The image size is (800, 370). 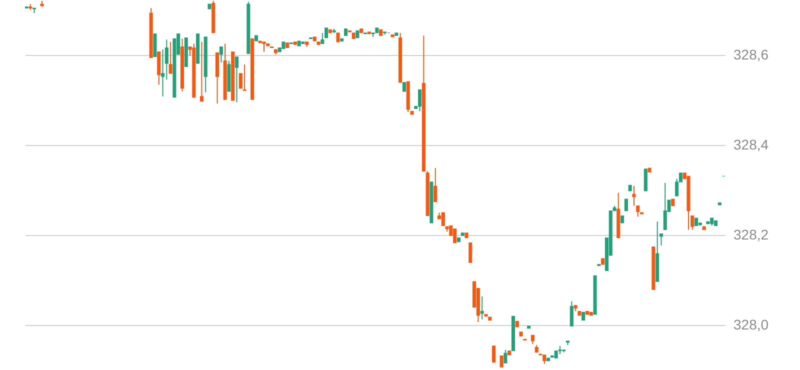 What do you see at coordinates (751, 324) in the screenshot?
I see `y-tick-label: 328,0` at bounding box center [751, 324].